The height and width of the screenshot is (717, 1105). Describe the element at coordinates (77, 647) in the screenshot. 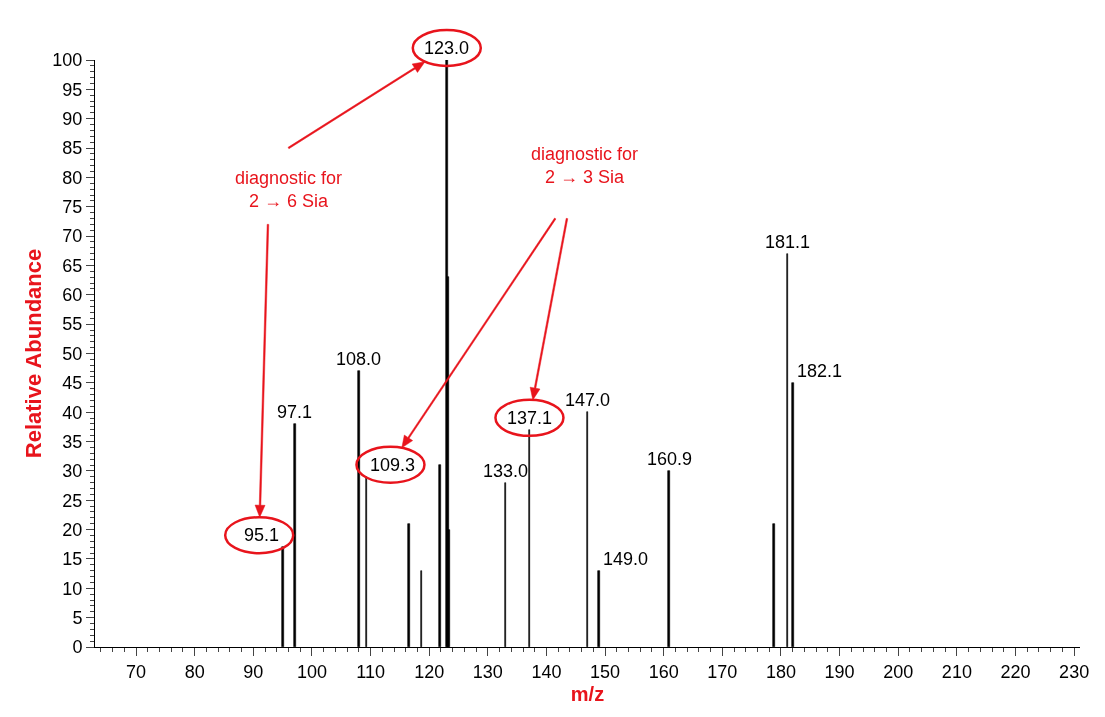

I see `y-tick-label: 0` at that location.